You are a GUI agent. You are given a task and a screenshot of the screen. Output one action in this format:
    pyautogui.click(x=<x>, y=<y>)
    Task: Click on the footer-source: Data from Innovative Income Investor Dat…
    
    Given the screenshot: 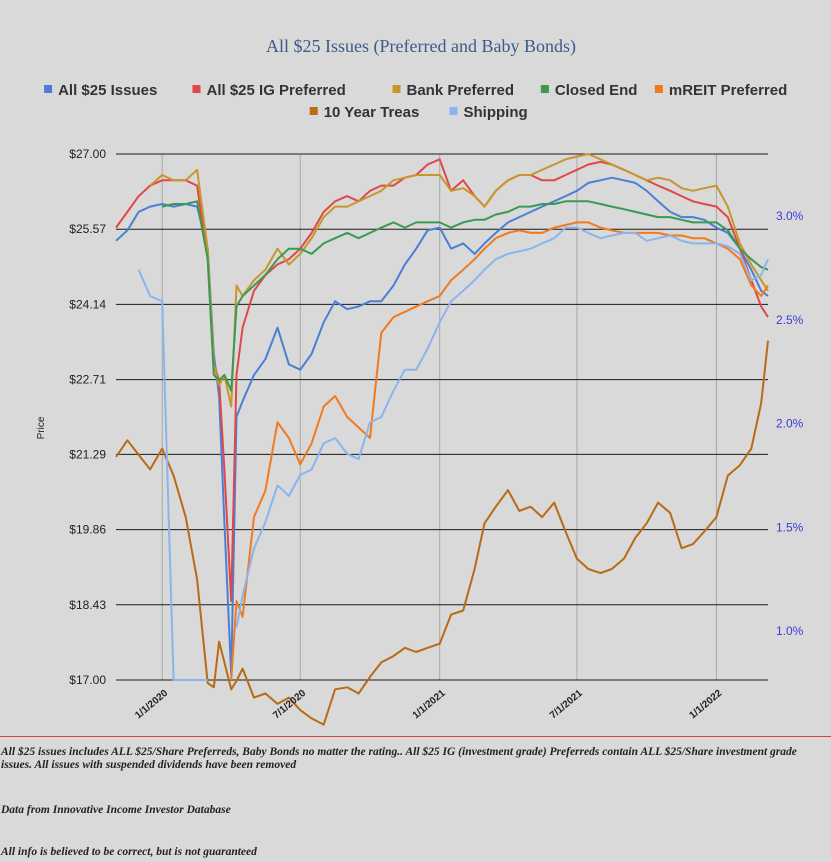 What is the action you would take?
    pyautogui.click(x=116, y=810)
    